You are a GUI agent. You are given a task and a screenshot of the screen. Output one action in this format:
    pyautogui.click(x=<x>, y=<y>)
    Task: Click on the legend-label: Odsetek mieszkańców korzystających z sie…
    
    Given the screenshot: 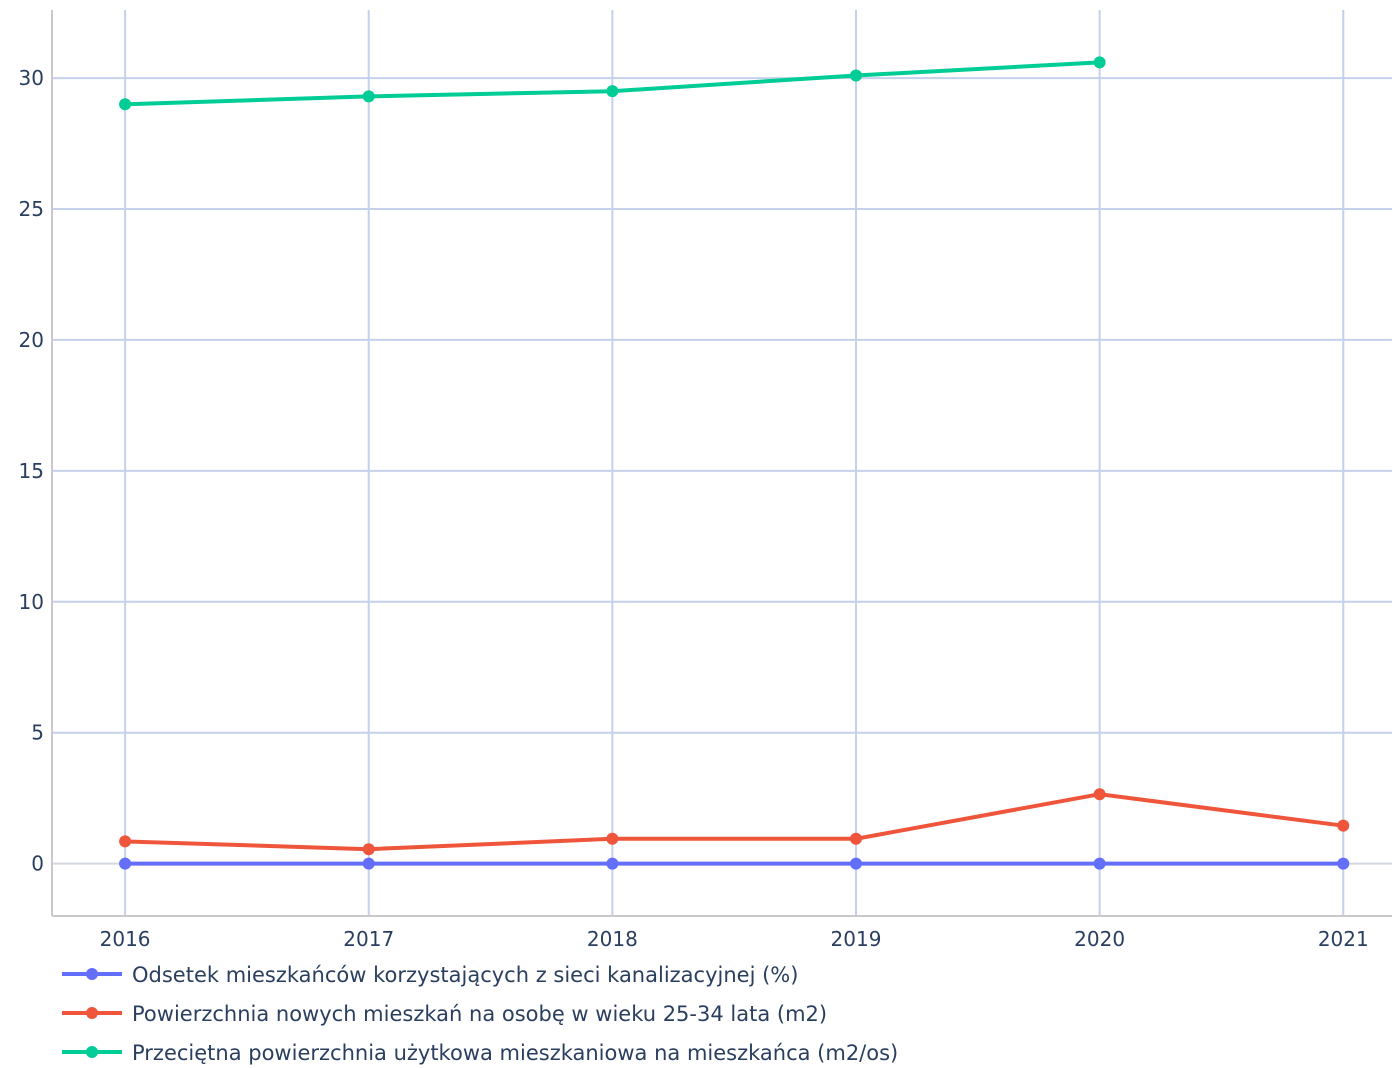 What is the action you would take?
    pyautogui.click(x=465, y=975)
    